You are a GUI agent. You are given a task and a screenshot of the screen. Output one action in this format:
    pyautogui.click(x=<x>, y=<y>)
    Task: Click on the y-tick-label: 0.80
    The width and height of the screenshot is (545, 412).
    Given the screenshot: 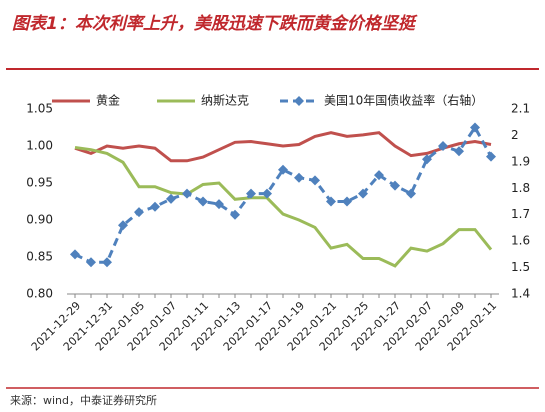 What is the action you would take?
    pyautogui.click(x=39, y=294)
    